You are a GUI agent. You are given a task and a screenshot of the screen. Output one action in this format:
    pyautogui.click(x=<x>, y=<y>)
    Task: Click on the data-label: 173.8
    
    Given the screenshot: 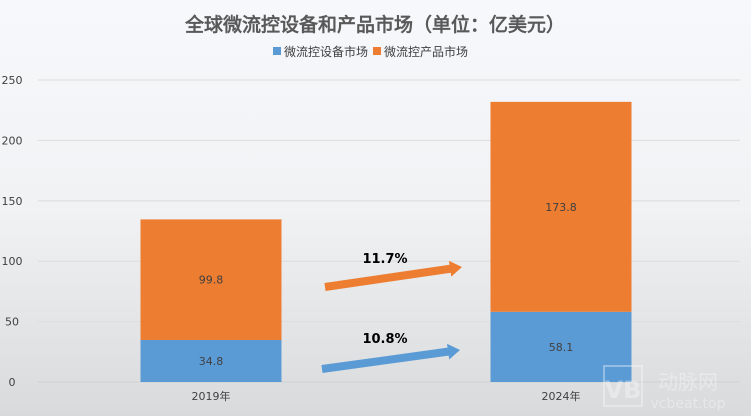 What is the action you would take?
    pyautogui.click(x=561, y=207)
    